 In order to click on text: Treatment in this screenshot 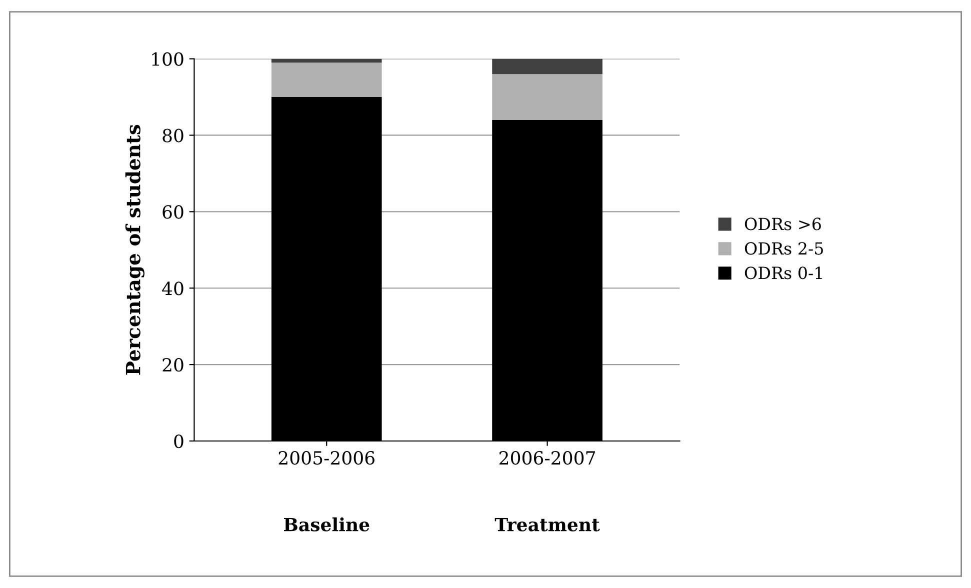, I will do `click(547, 525)`.